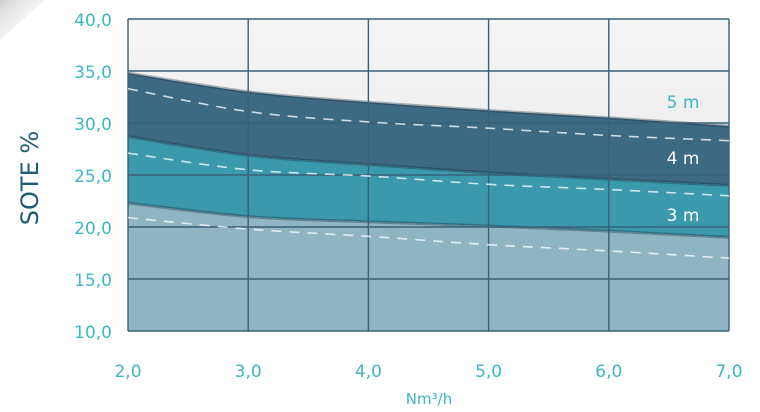 The width and height of the screenshot is (760, 412). Describe the element at coordinates (429, 399) in the screenshot. I see `x-axis-label: Nm³/h` at that location.